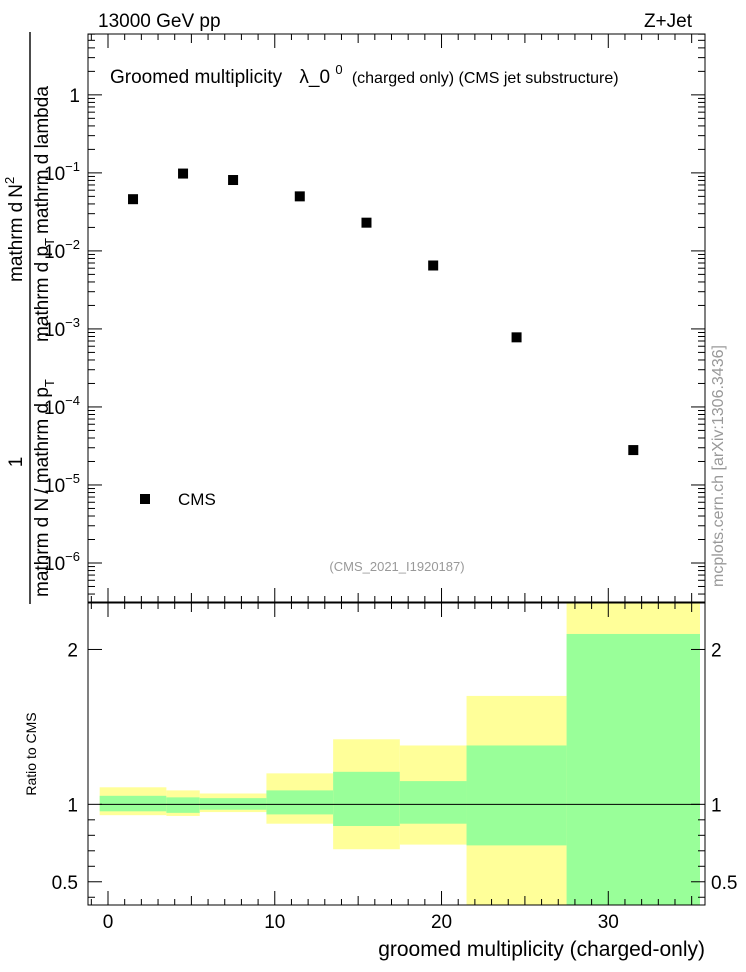 Image resolution: width=746 pixels, height=972 pixels. I want to click on x-tick-label: 20, so click(441, 922).